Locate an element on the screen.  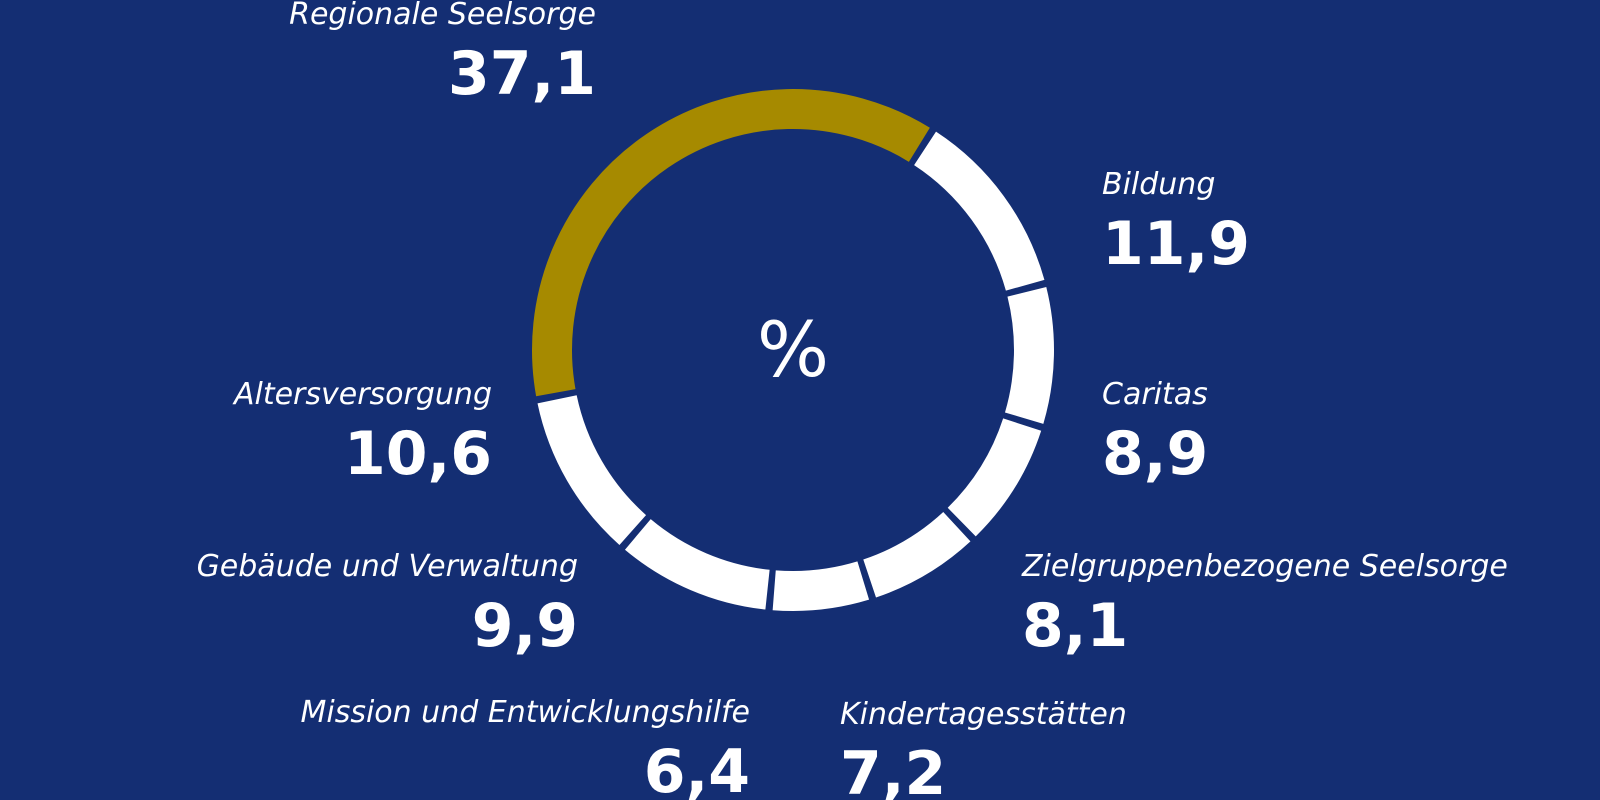
donut-slice-kindertagesstätten is located at coordinates (916, 554).